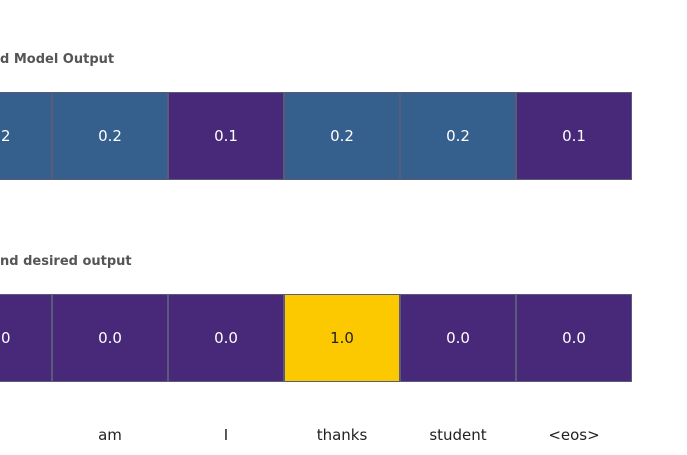  Describe the element at coordinates (226, 435) in the screenshot. I see `token-label: I` at that location.